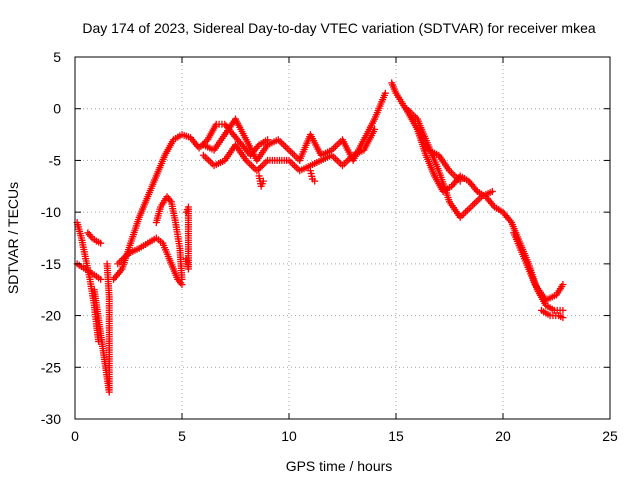 This screenshot has height=480, width=640. Describe the element at coordinates (538, 266) in the screenshot. I see `series-tail-end` at that location.